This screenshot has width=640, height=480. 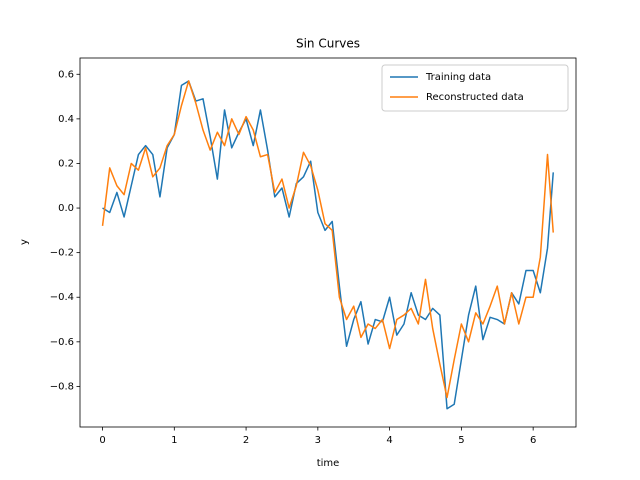 I want to click on y-tick-label: 0.0, so click(x=66, y=208).